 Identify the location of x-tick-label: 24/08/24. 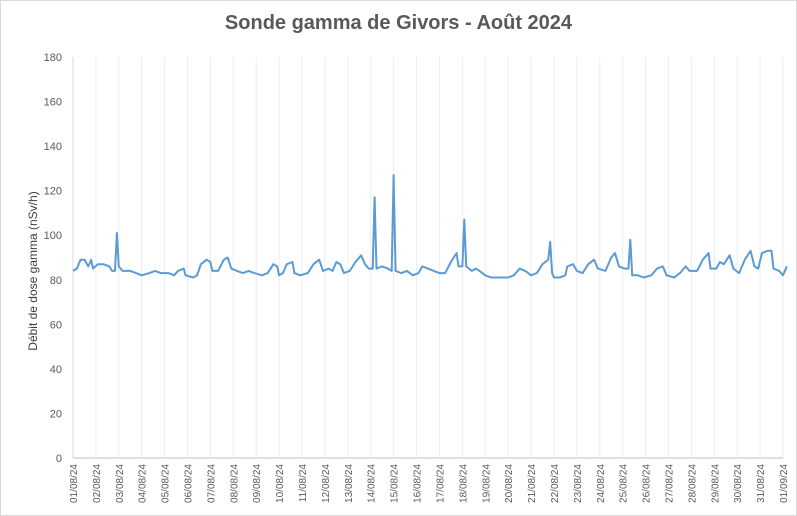
(601, 483).